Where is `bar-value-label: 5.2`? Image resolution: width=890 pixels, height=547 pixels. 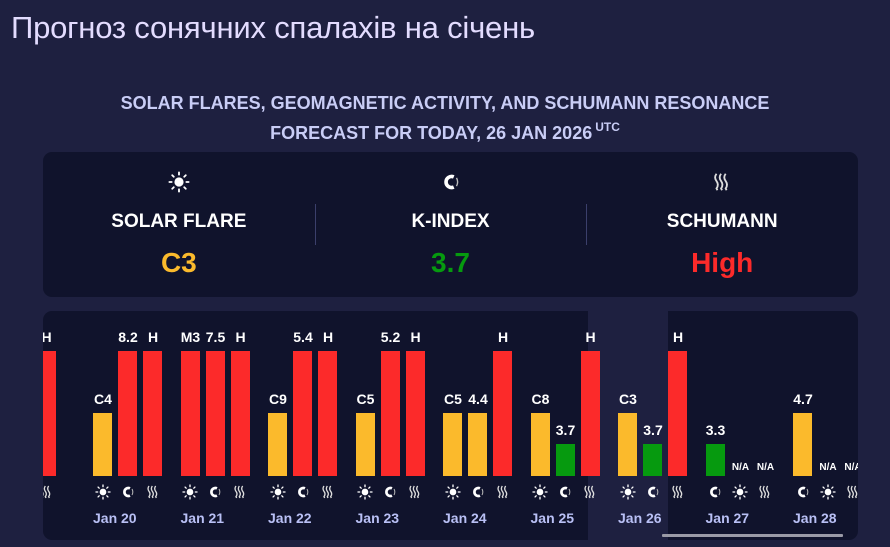 bar-value-label: 5.2 is located at coordinates (390, 337).